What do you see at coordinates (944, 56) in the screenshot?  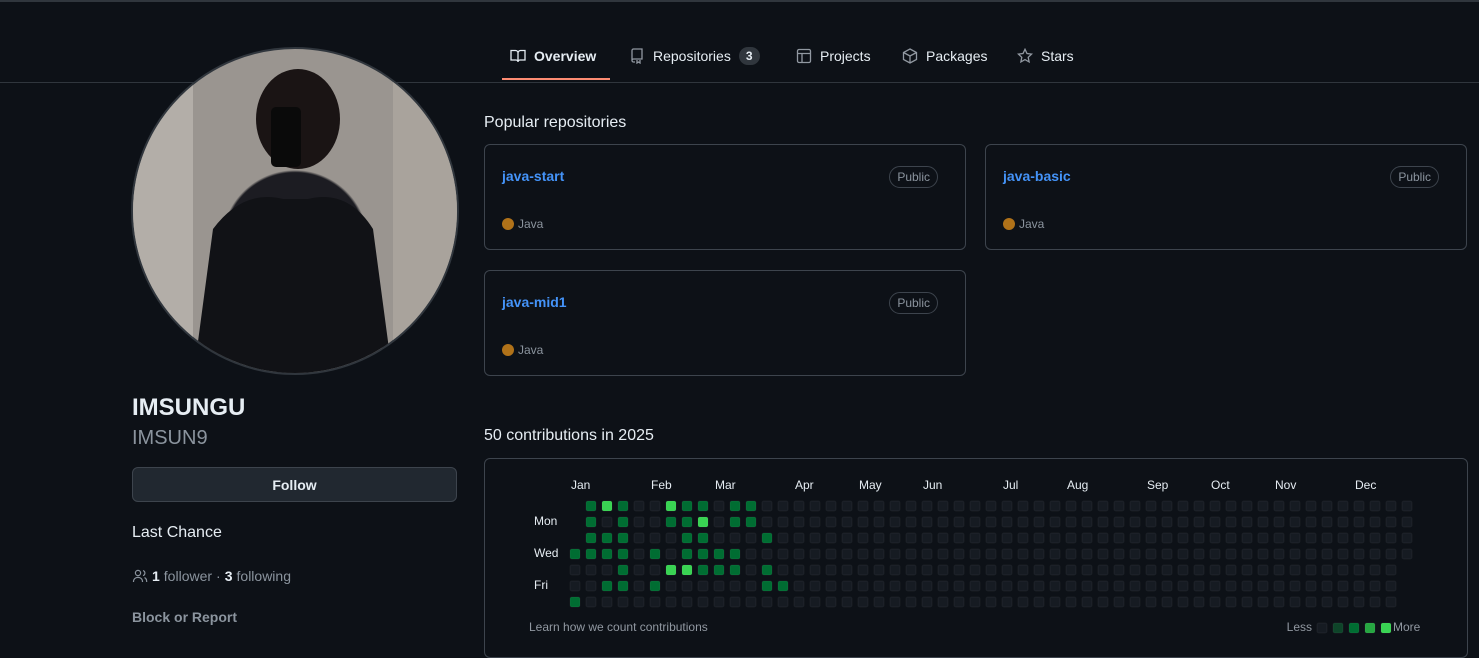 I see `tab: Packages` at bounding box center [944, 56].